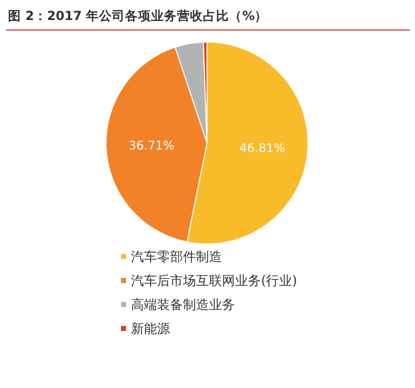 Image resolution: width=415 pixels, height=388 pixels. I want to click on data-label: 36.71%, so click(151, 145).